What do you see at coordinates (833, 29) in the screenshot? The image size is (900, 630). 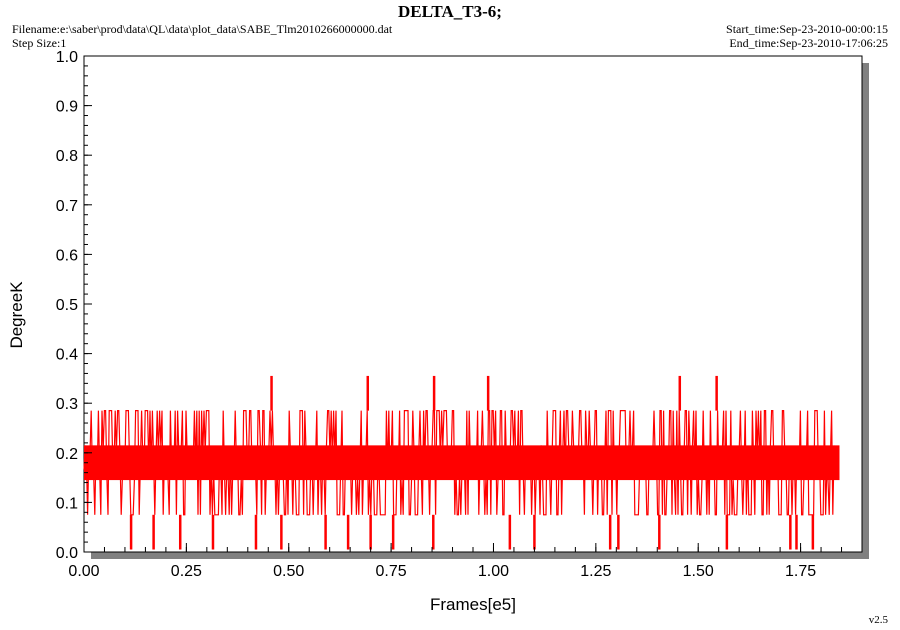 I see `start-time-value: Sep-23-2010-00:00:15` at bounding box center [833, 29].